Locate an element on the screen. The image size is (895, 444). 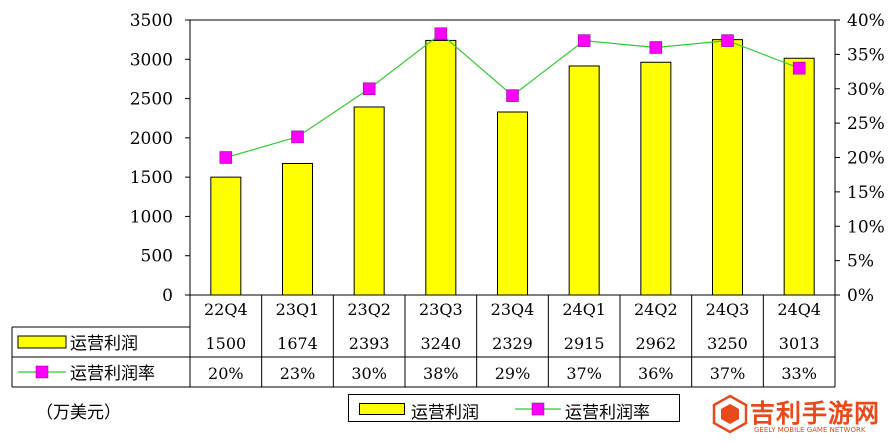
left-axis-ticks: 0 500 1000 1500 2000 2500 3000 3500 is located at coordinates (160, 158).